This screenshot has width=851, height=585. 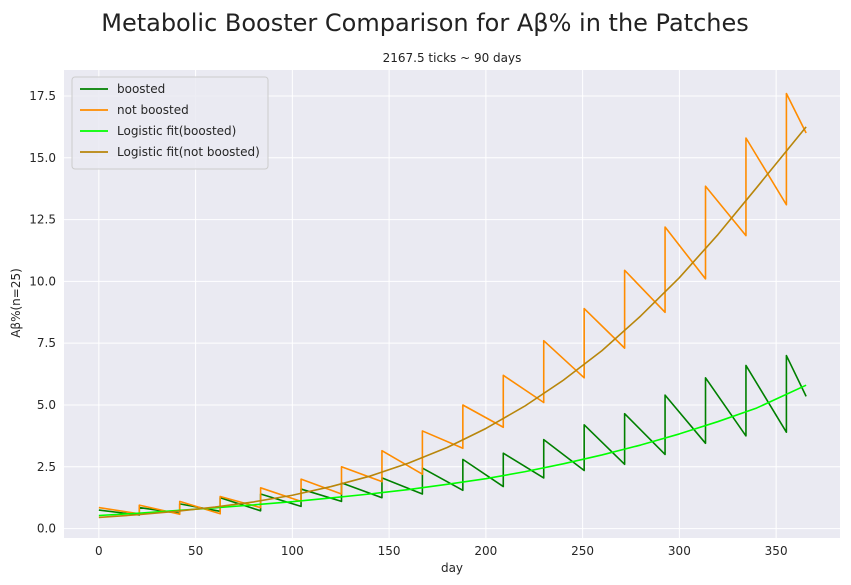 What do you see at coordinates (176, 131) in the screenshot?
I see `legend-label: Logistic fit(boosted)` at bounding box center [176, 131].